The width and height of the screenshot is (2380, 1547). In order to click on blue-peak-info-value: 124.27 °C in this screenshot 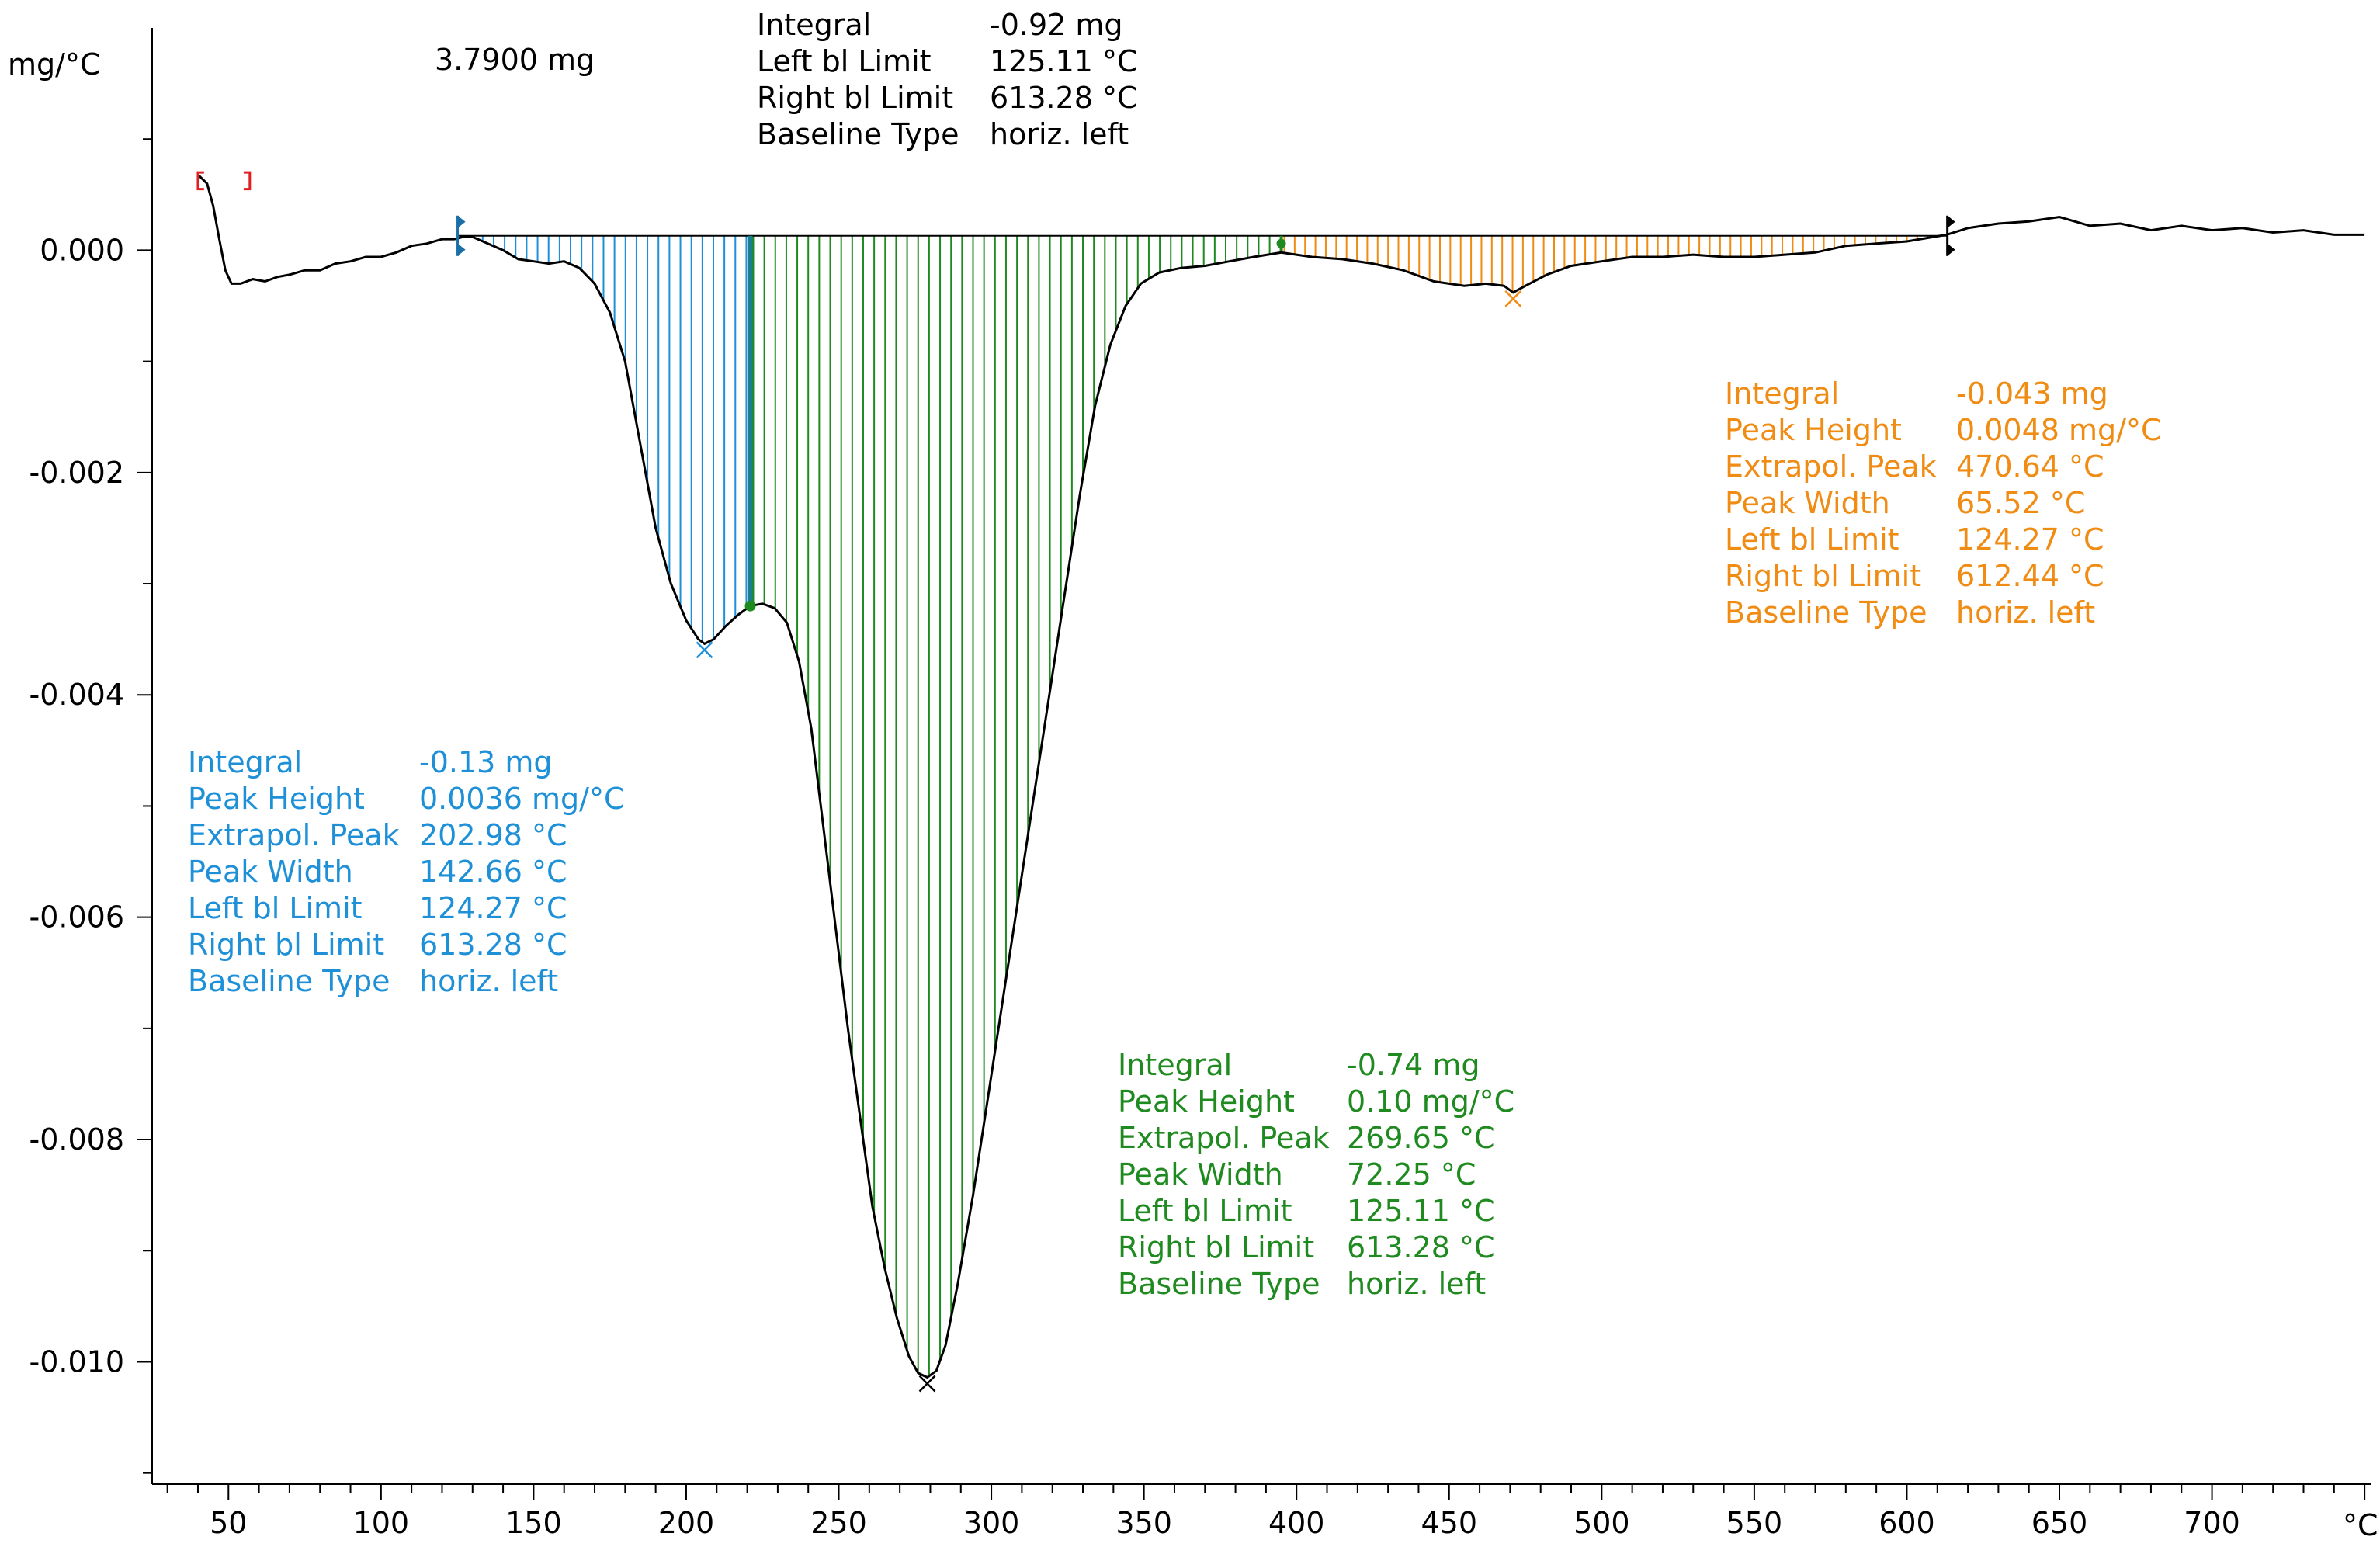, I will do `click(493, 908)`.